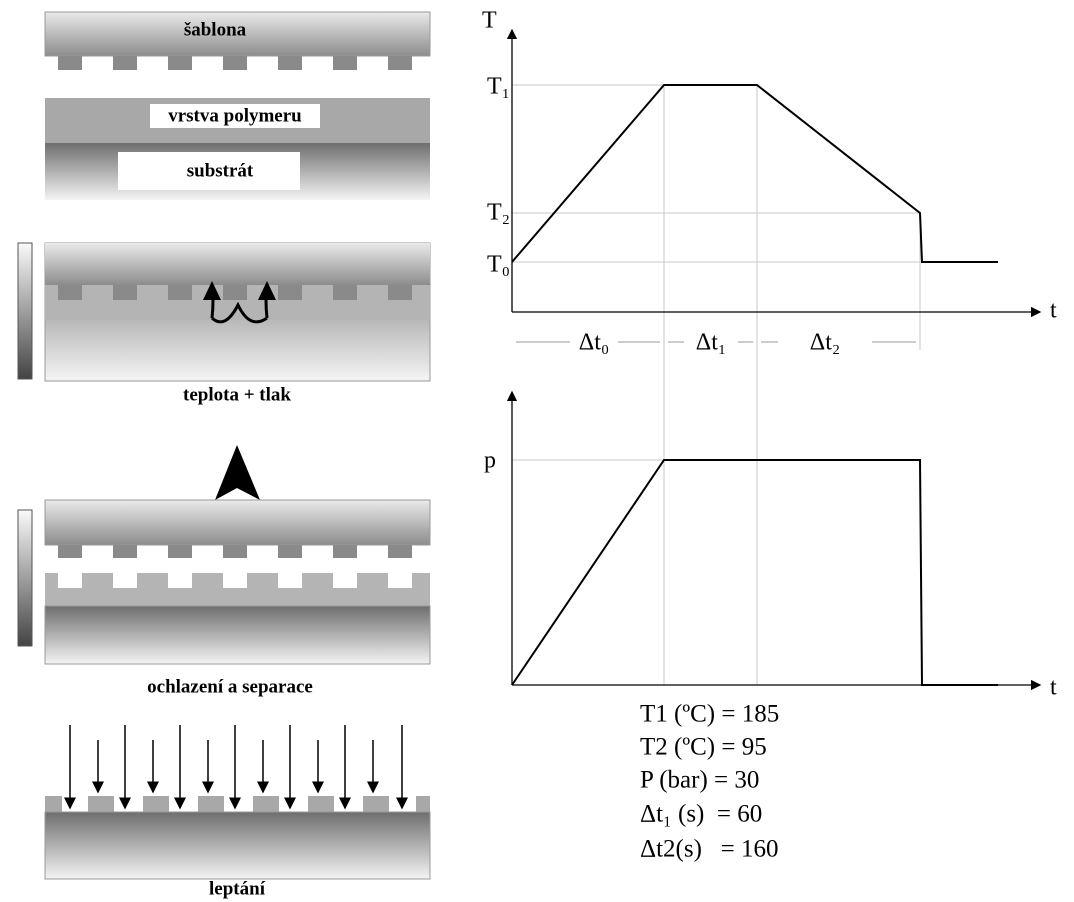 The height and width of the screenshot is (902, 1074). What do you see at coordinates (237, 888) in the screenshot?
I see `label: leptání` at bounding box center [237, 888].